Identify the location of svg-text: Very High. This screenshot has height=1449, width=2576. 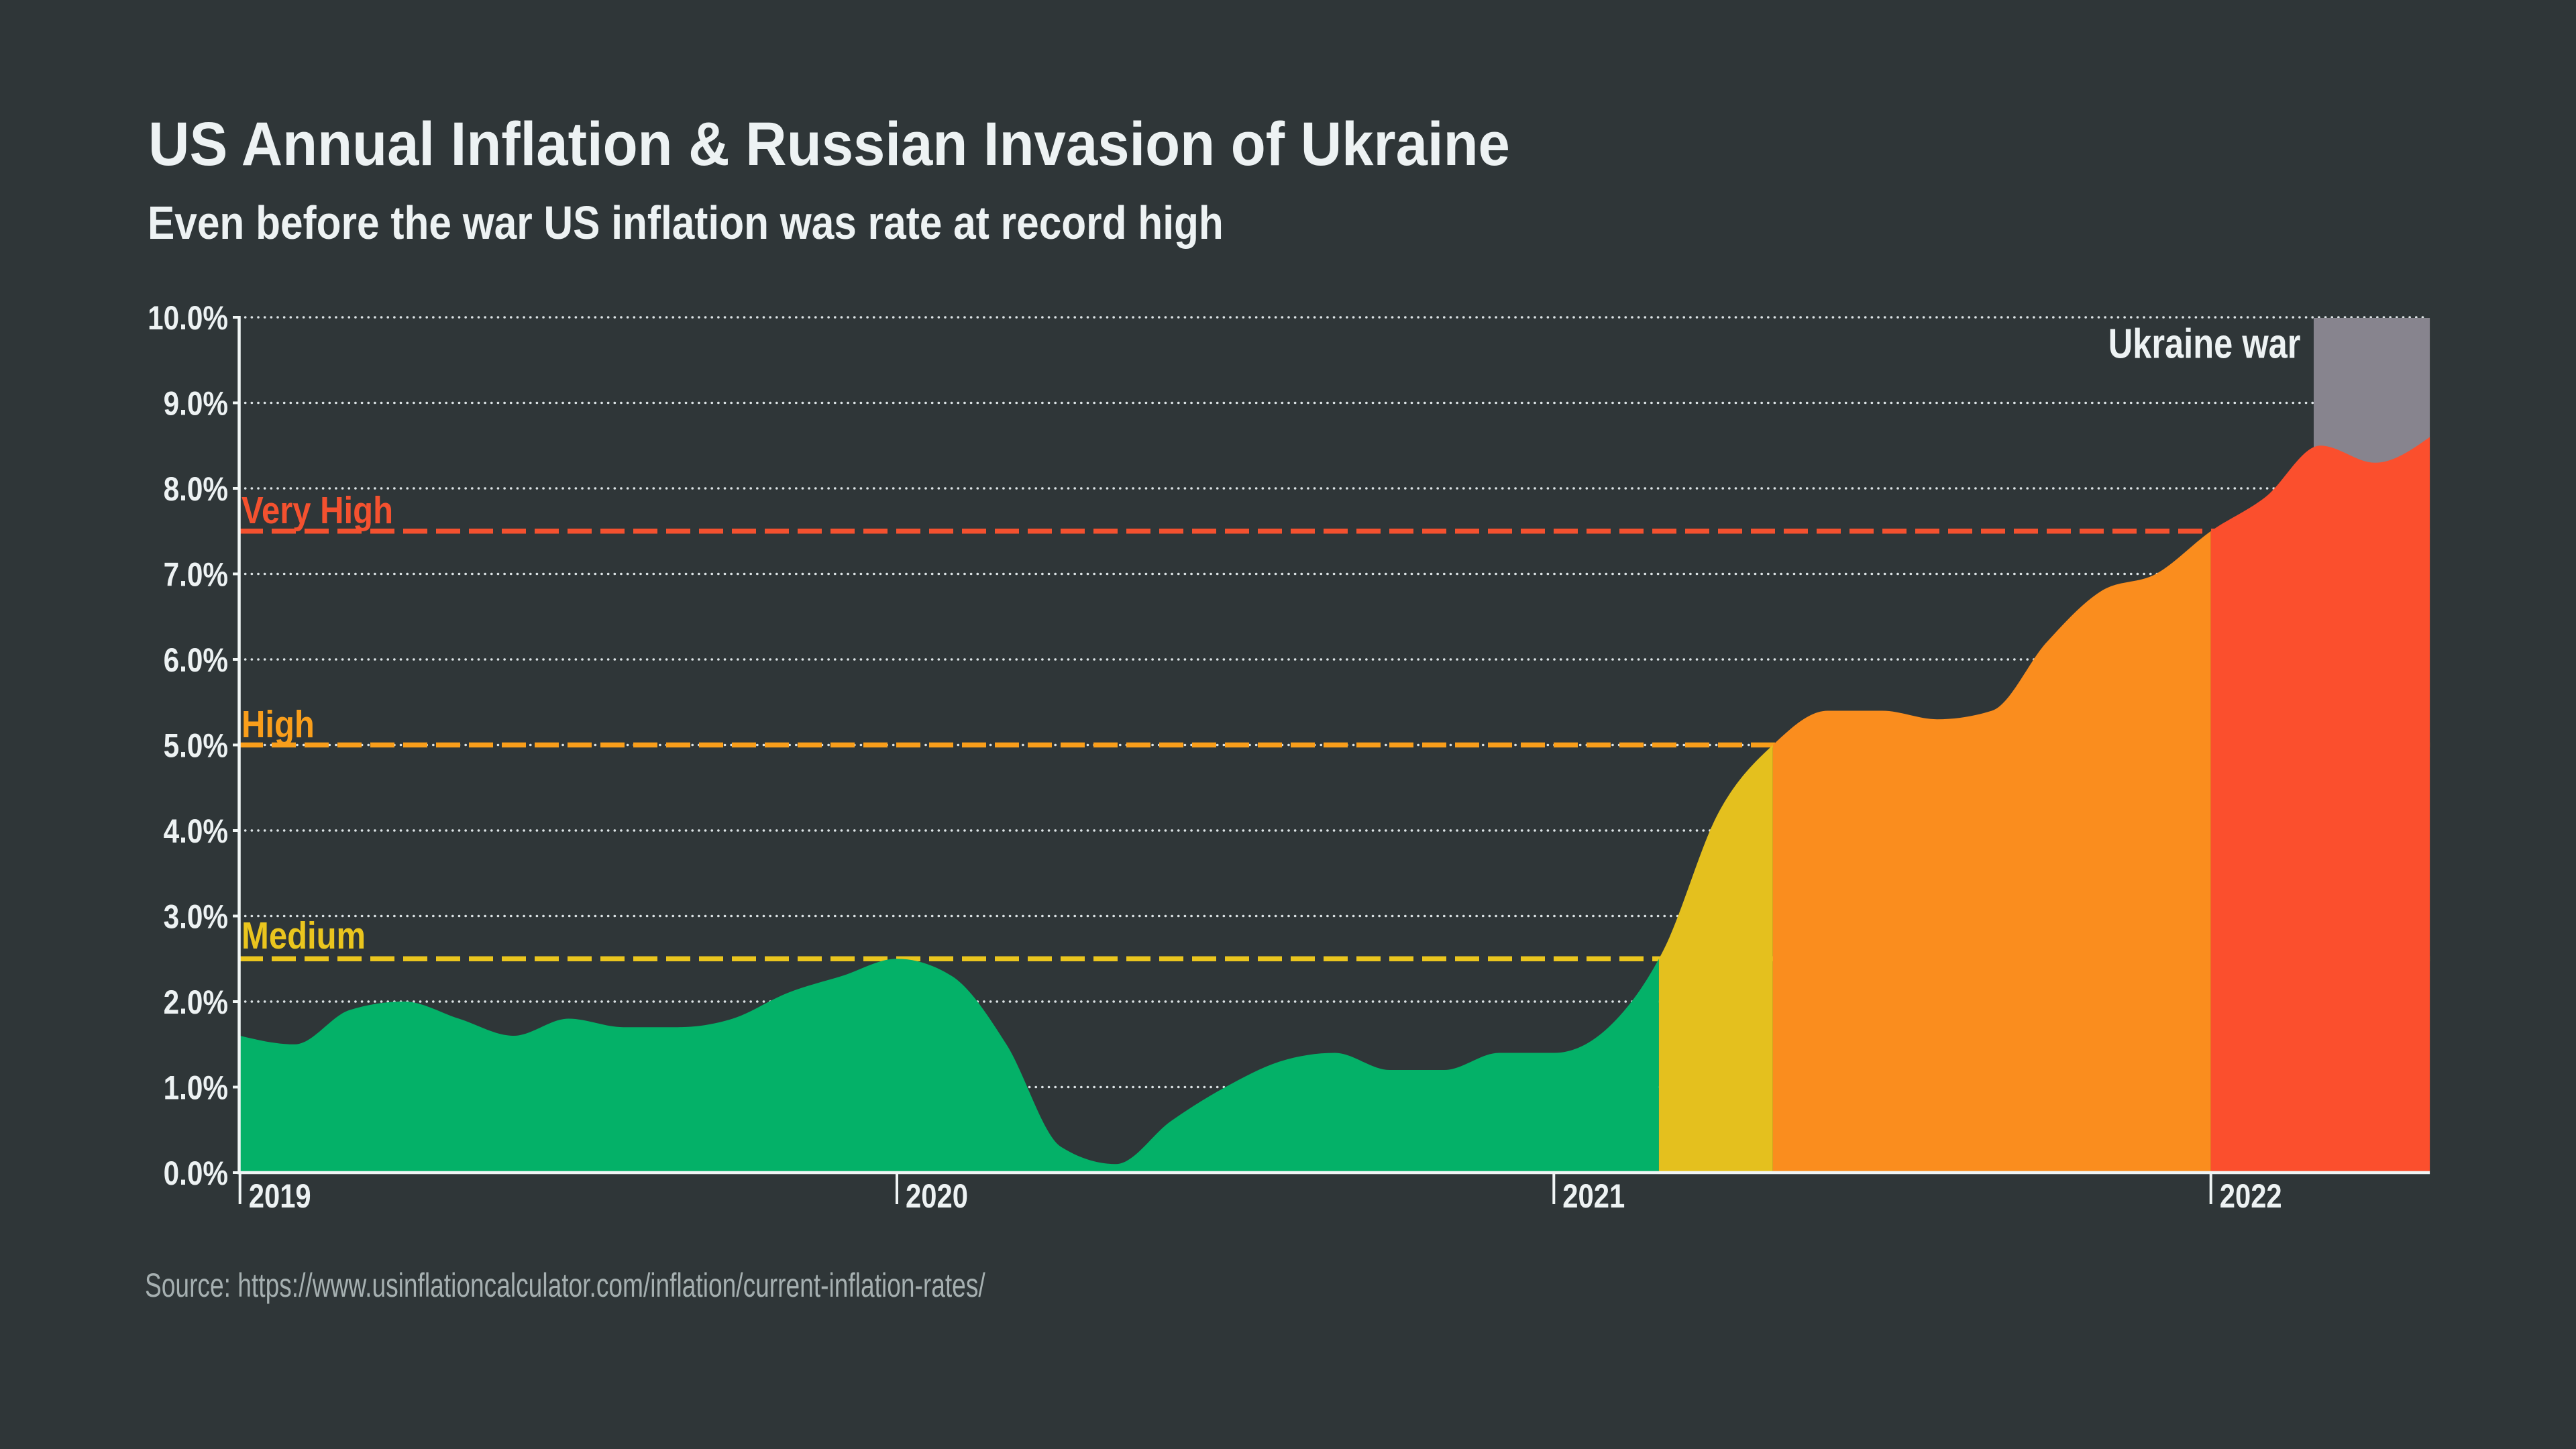
(317, 510).